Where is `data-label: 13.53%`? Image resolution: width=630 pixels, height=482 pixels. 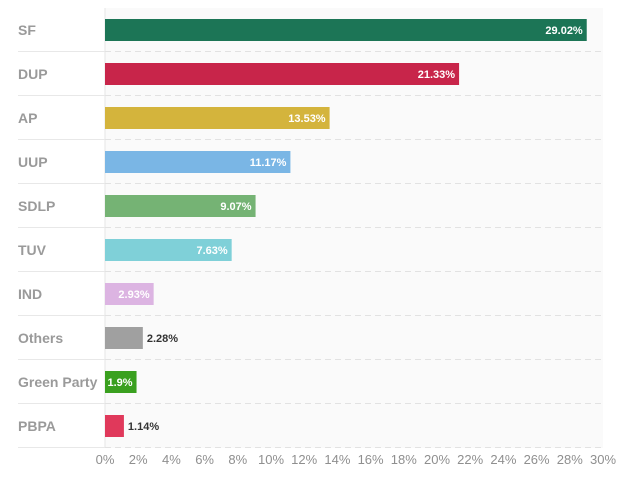
data-label: 13.53% is located at coordinates (307, 119).